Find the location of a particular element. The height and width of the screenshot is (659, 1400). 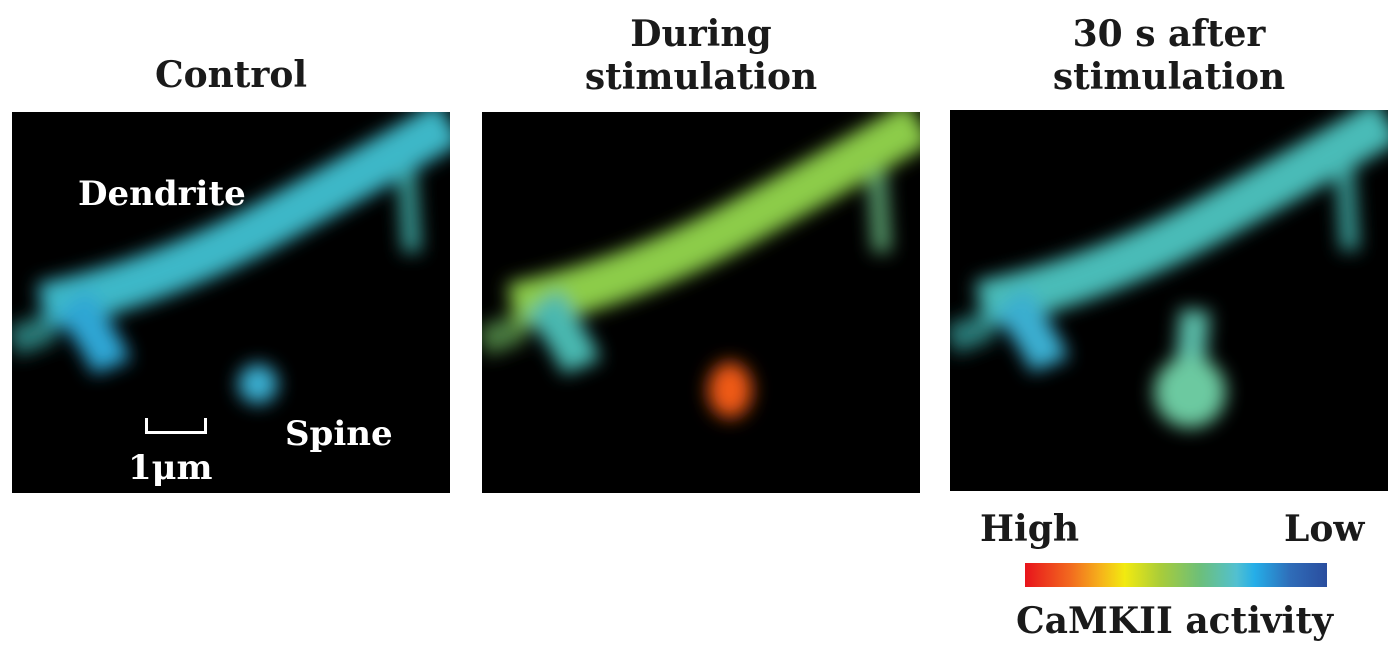

title-line: Control is located at coordinates (231, 75).